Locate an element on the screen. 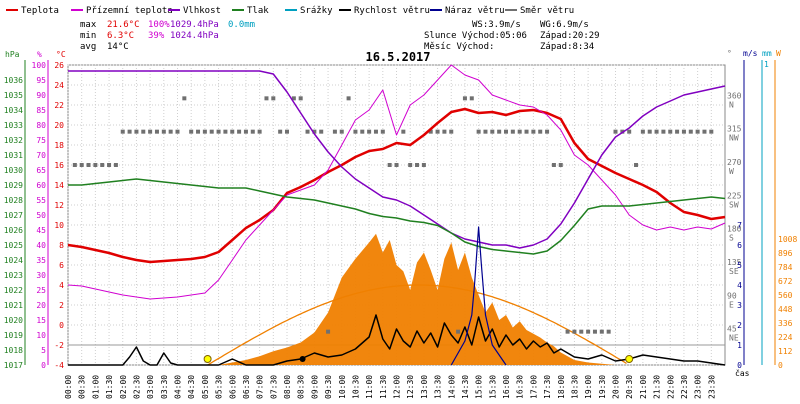  stats-max-temp: 21.6°C is located at coordinates (123, 25).